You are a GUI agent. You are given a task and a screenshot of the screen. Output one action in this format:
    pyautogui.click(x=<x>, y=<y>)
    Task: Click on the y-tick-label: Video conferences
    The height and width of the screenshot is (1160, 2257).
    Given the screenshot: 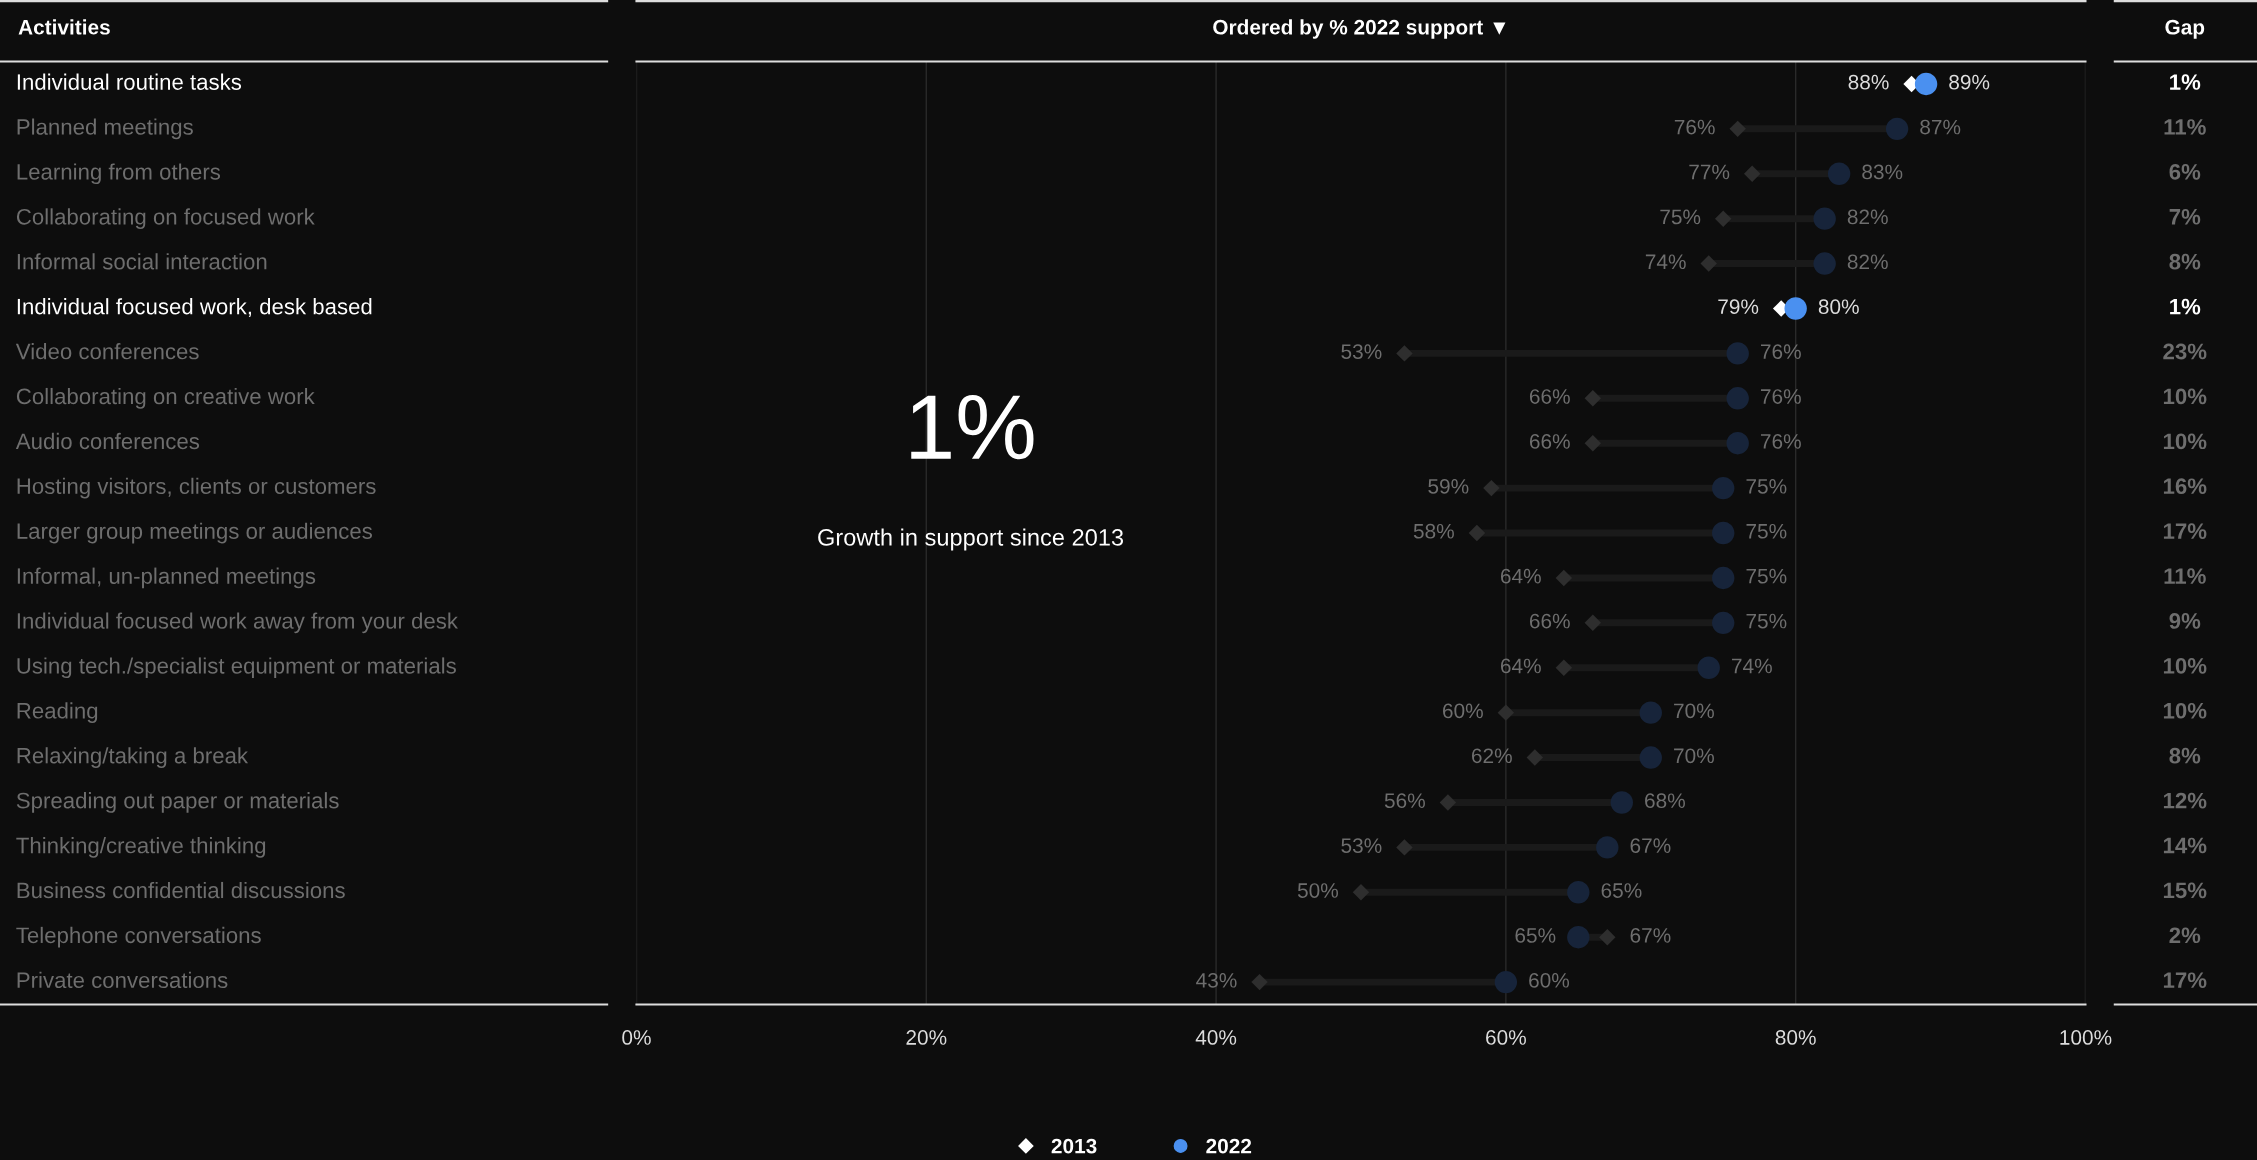 What is the action you would take?
    pyautogui.click(x=107, y=351)
    